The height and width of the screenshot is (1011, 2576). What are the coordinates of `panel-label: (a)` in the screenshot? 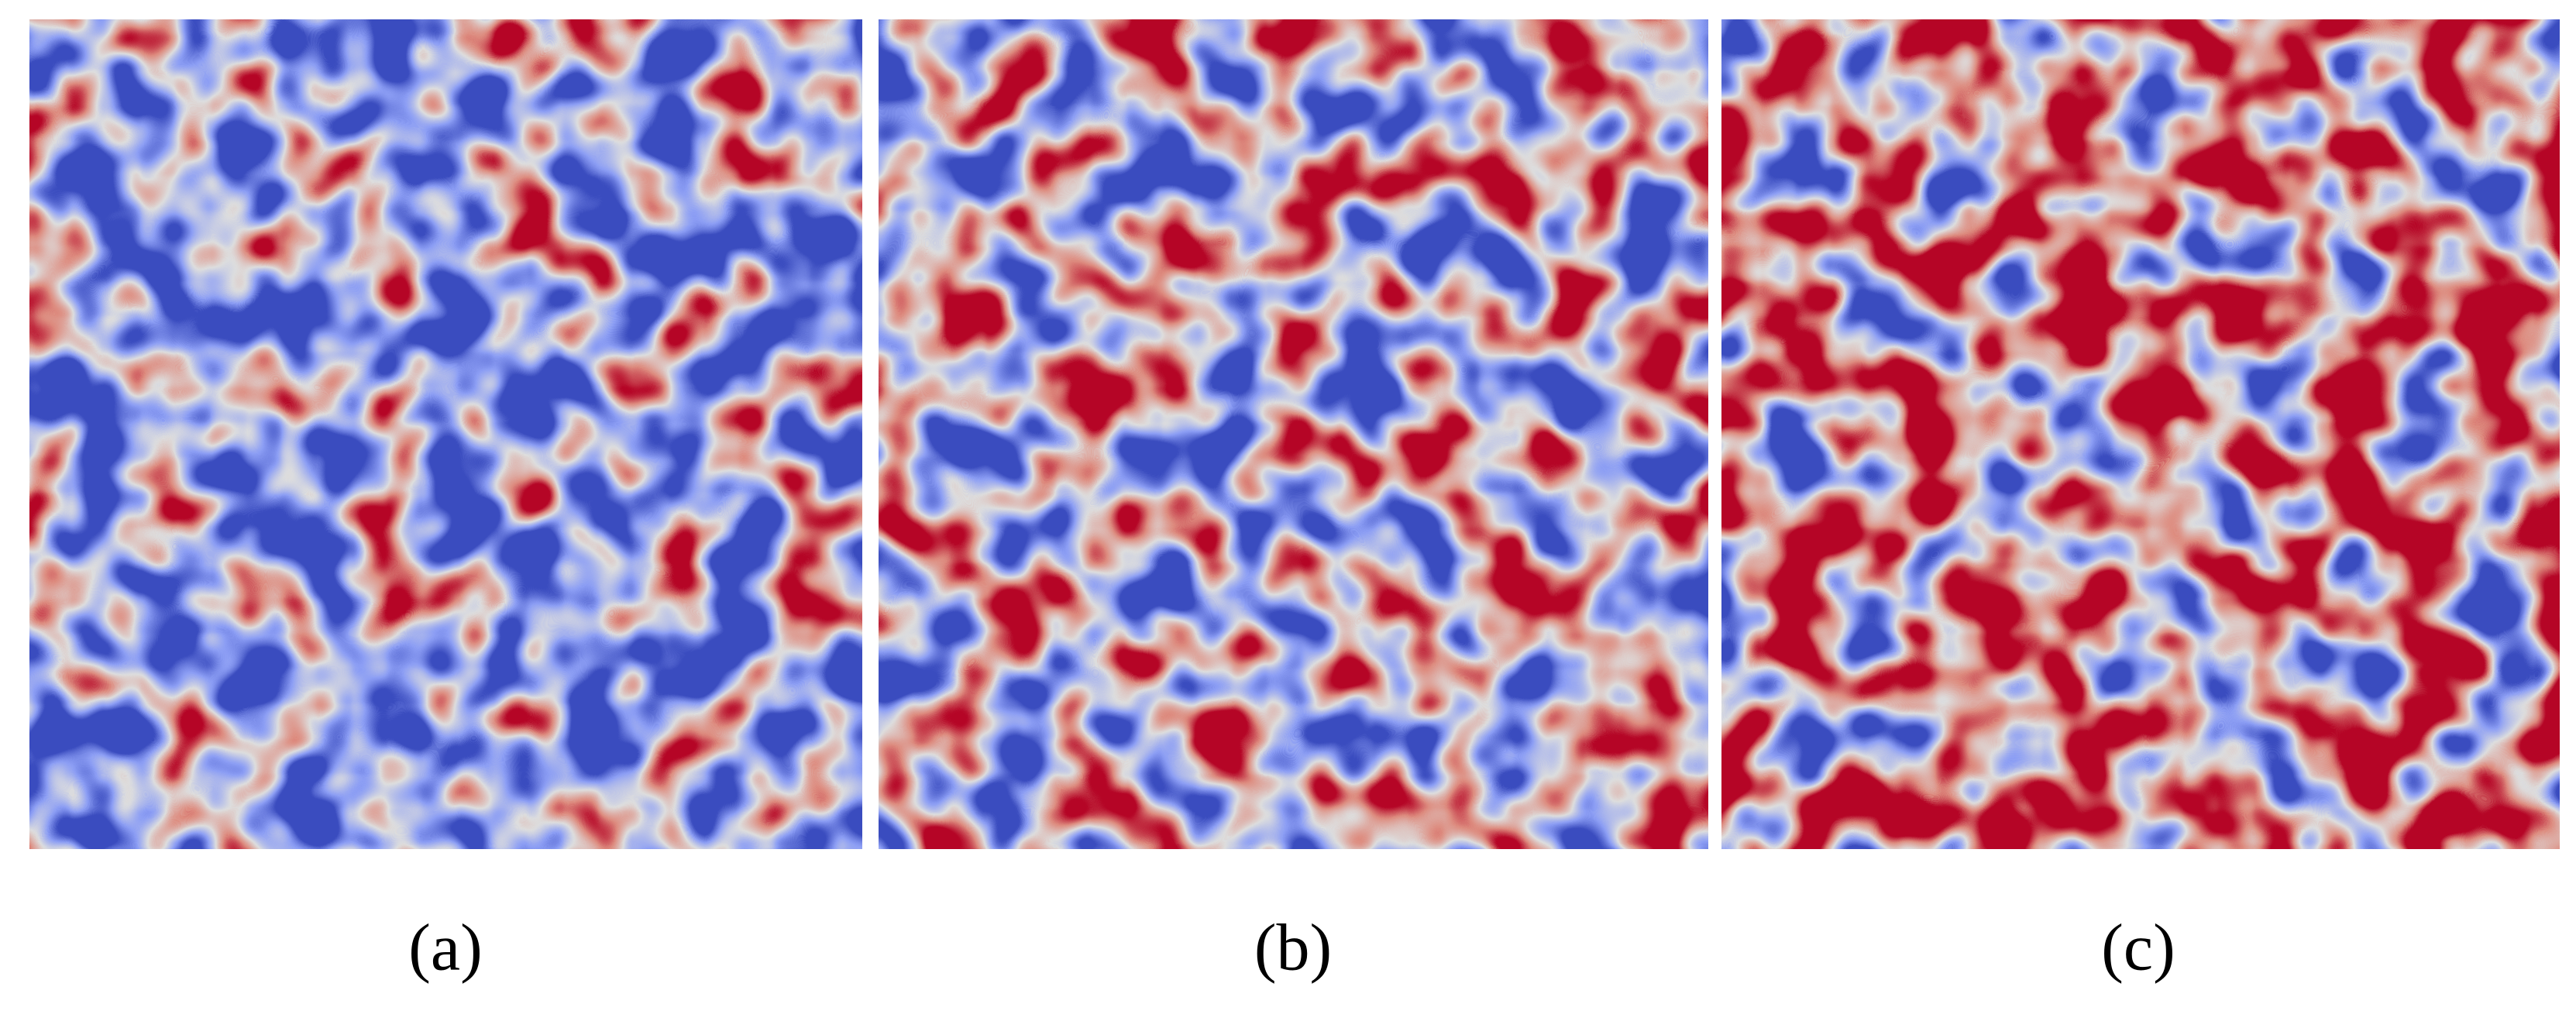 It's located at (445, 948).